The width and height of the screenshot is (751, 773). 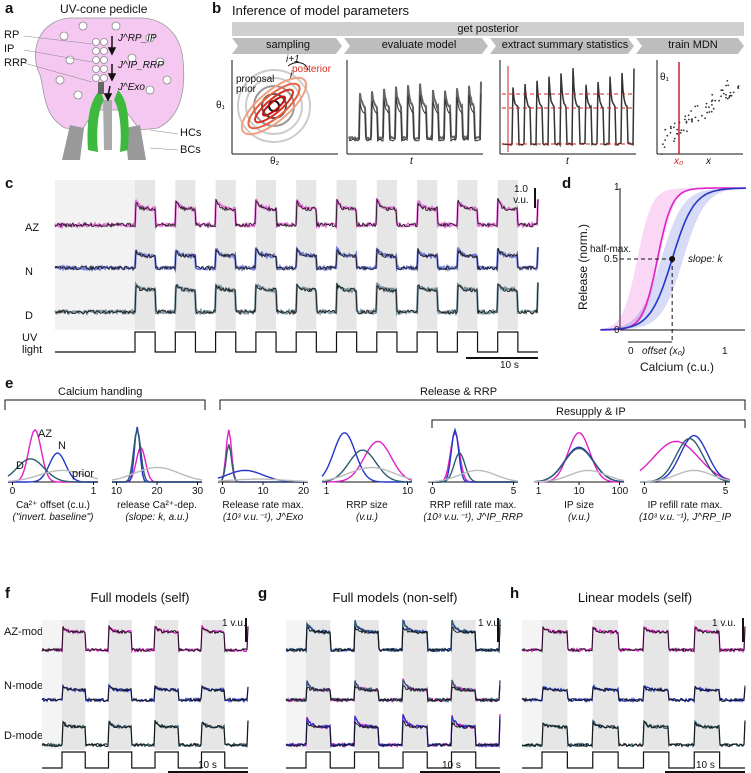 I want to click on scale-x-h: 10 s, so click(x=705, y=765).